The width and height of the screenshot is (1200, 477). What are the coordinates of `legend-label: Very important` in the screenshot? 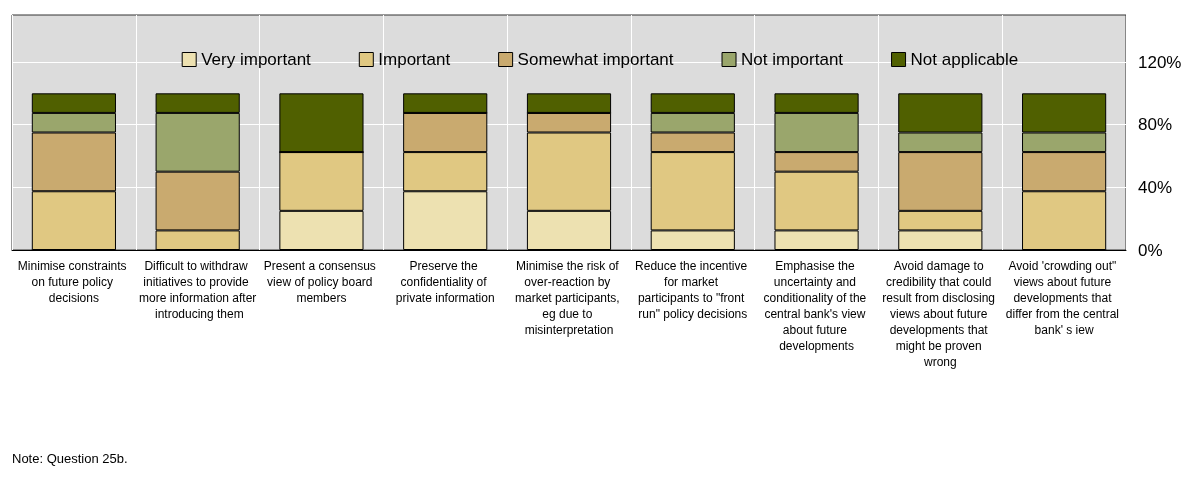 It's located at (256, 59).